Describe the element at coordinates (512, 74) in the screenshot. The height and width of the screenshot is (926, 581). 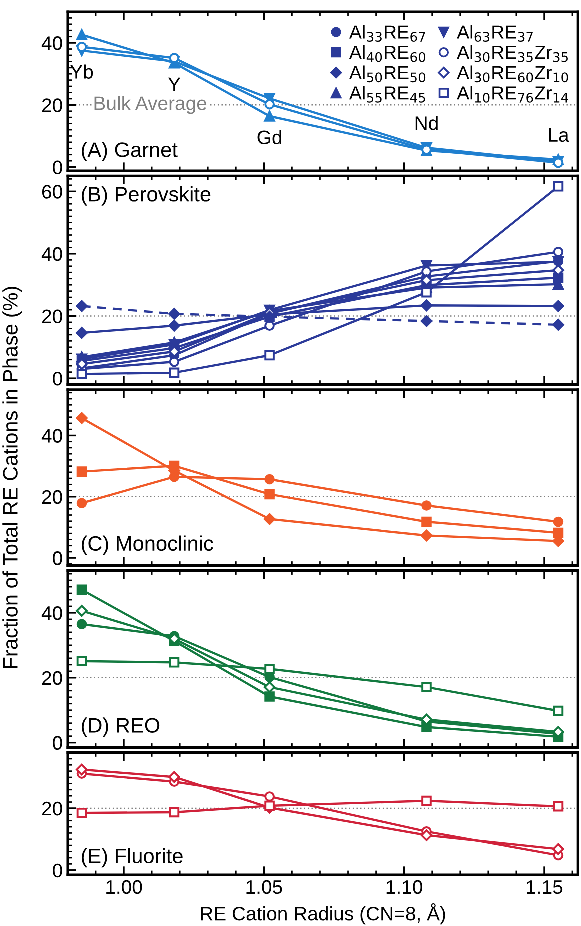
I see `legend-label: Al$_{30}$RE$_{60}$Zr$_{10}$` at that location.